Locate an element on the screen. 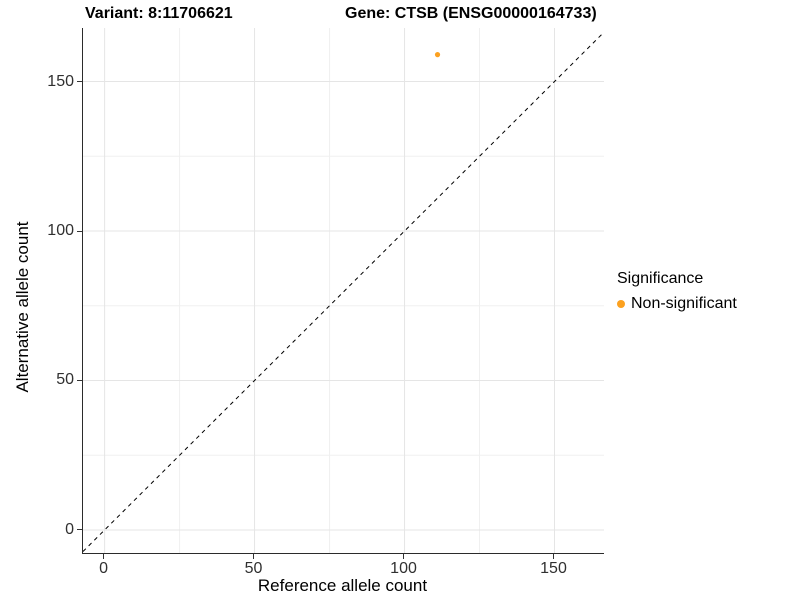 This screenshot has width=800, height=600. y-tick-label: 50 is located at coordinates (65, 380).